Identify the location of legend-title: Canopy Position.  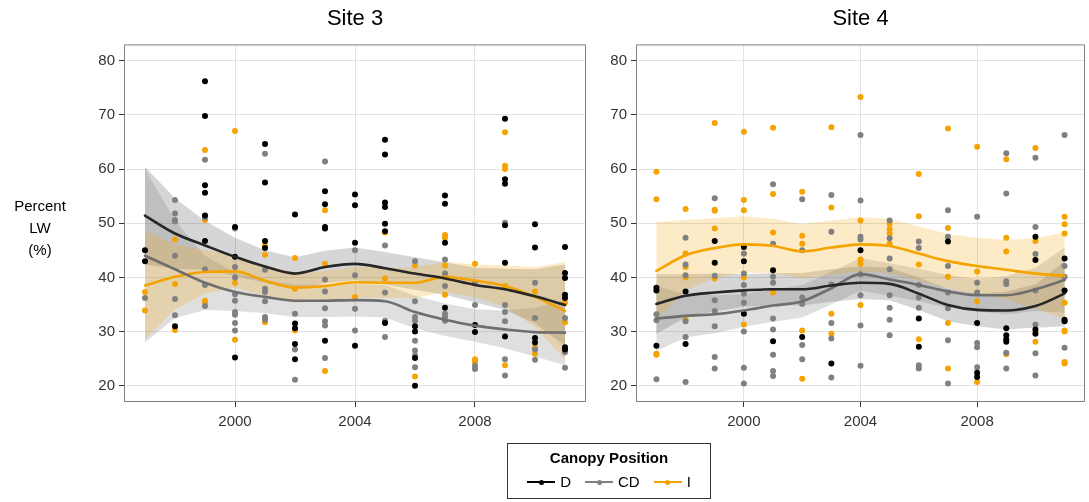
(609, 458).